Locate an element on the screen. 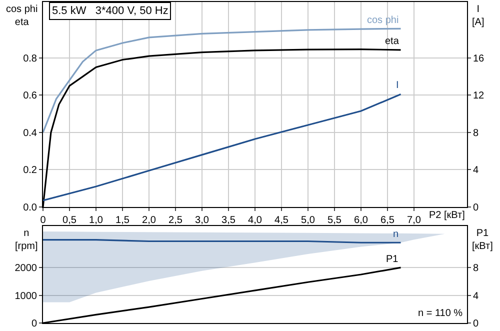 The image size is (500, 331). series-label: n is located at coordinates (396, 234).